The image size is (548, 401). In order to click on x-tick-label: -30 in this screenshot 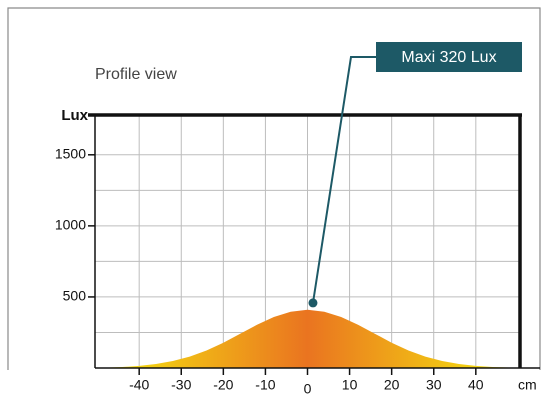, I will do `click(181, 385)`.